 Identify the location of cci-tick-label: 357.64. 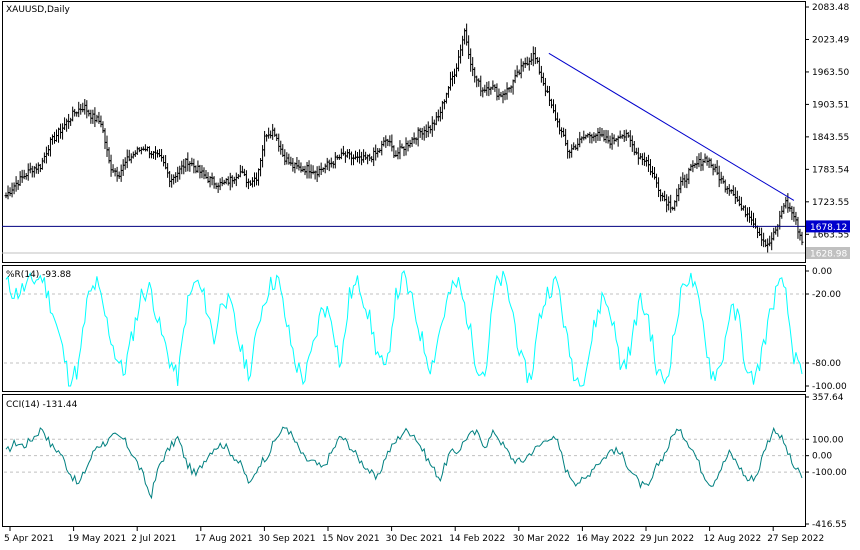
(828, 398).